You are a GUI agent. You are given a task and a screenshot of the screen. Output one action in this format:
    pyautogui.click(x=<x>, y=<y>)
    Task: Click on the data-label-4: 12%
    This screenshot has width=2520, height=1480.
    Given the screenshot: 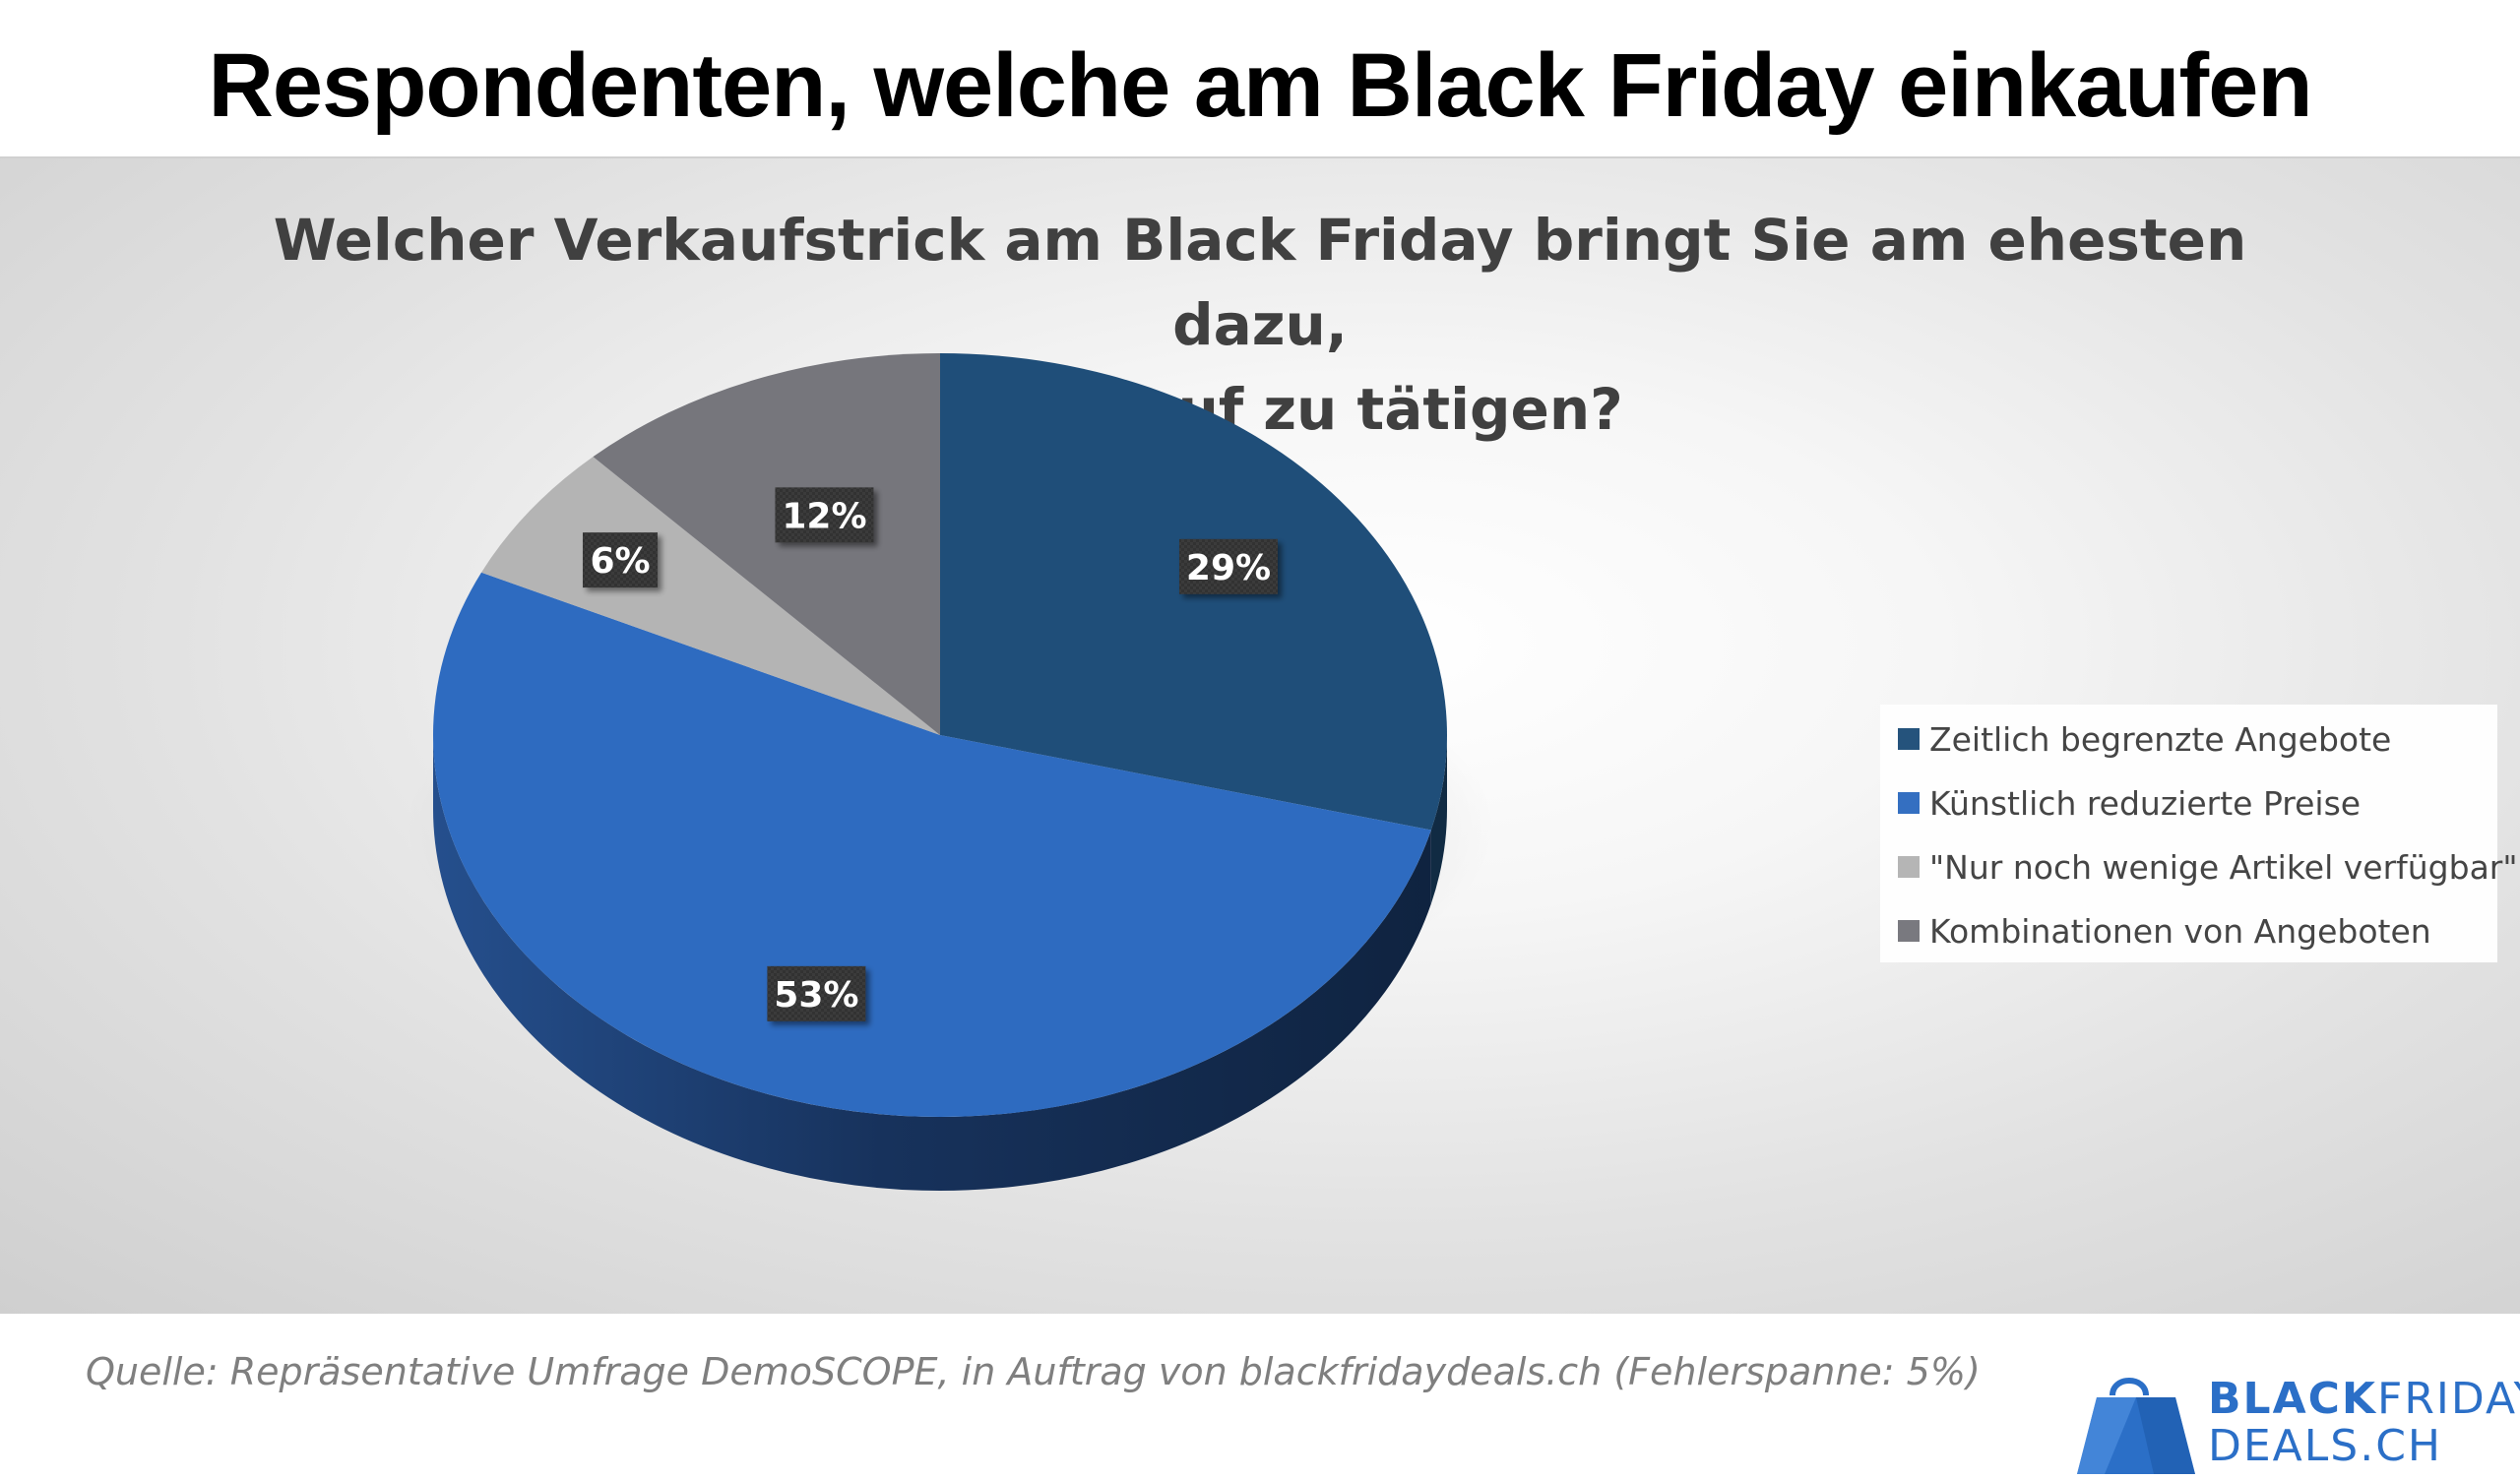 What is the action you would take?
    pyautogui.click(x=824, y=515)
    